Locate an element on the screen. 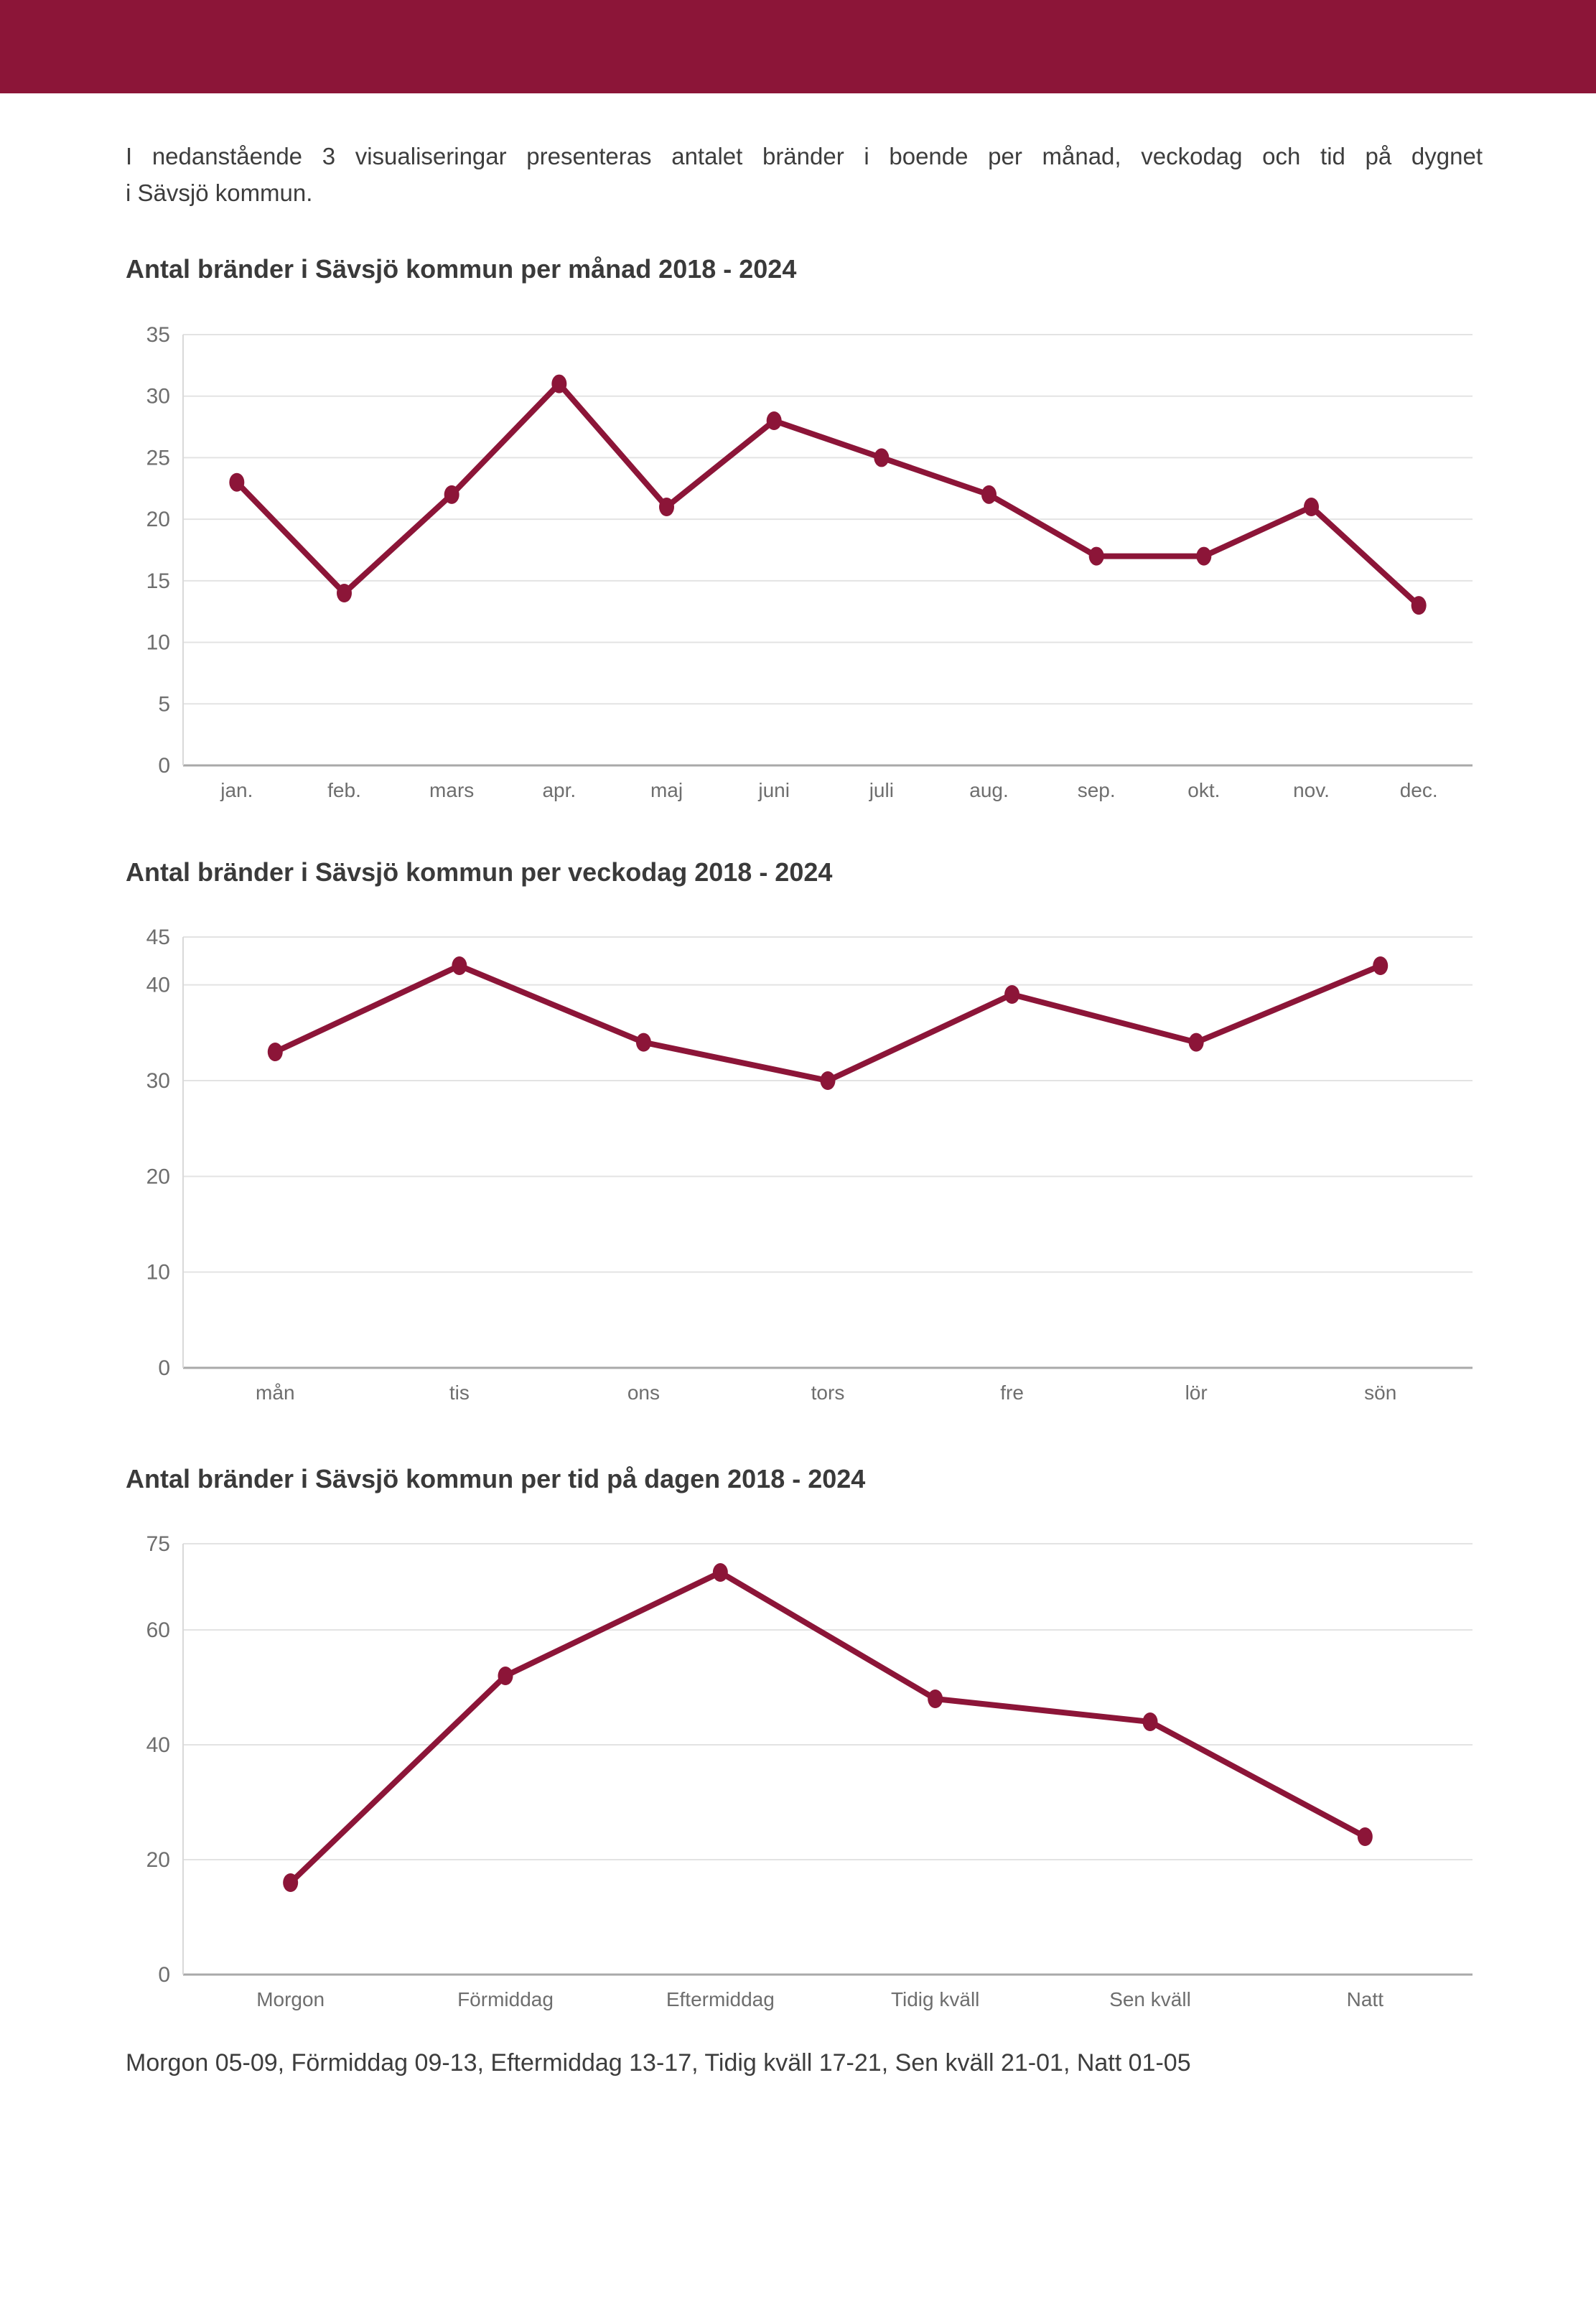 The height and width of the screenshot is (2307, 1596). x-tick-label: Förmiddag is located at coordinates (505, 1999).